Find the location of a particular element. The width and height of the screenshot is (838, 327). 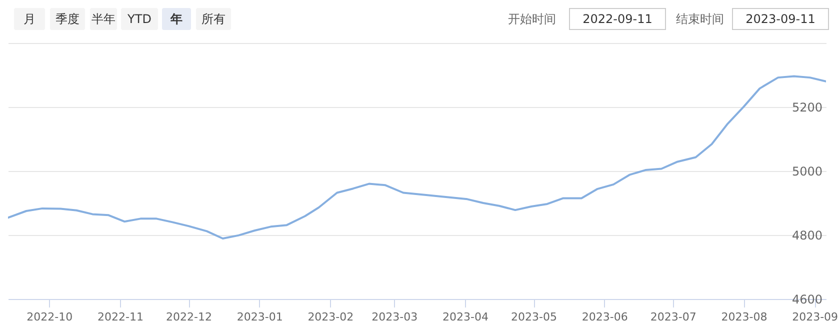

range-button: 半年 is located at coordinates (103, 19).